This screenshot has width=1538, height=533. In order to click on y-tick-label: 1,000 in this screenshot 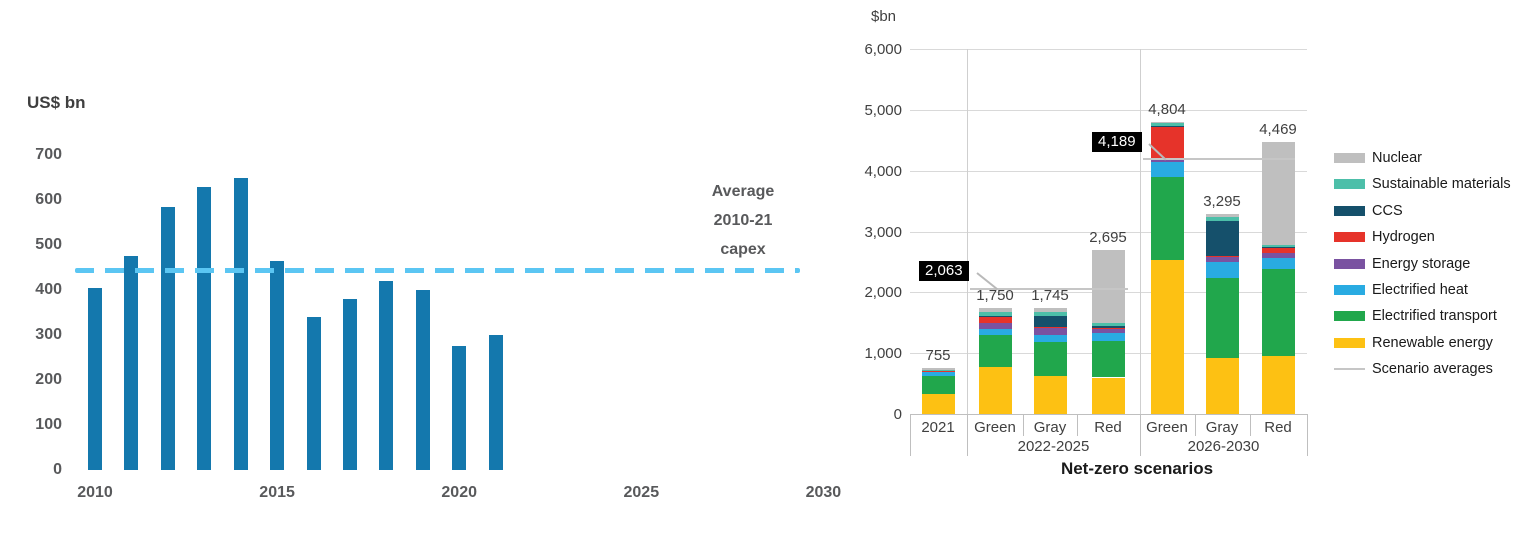, I will do `click(883, 354)`.